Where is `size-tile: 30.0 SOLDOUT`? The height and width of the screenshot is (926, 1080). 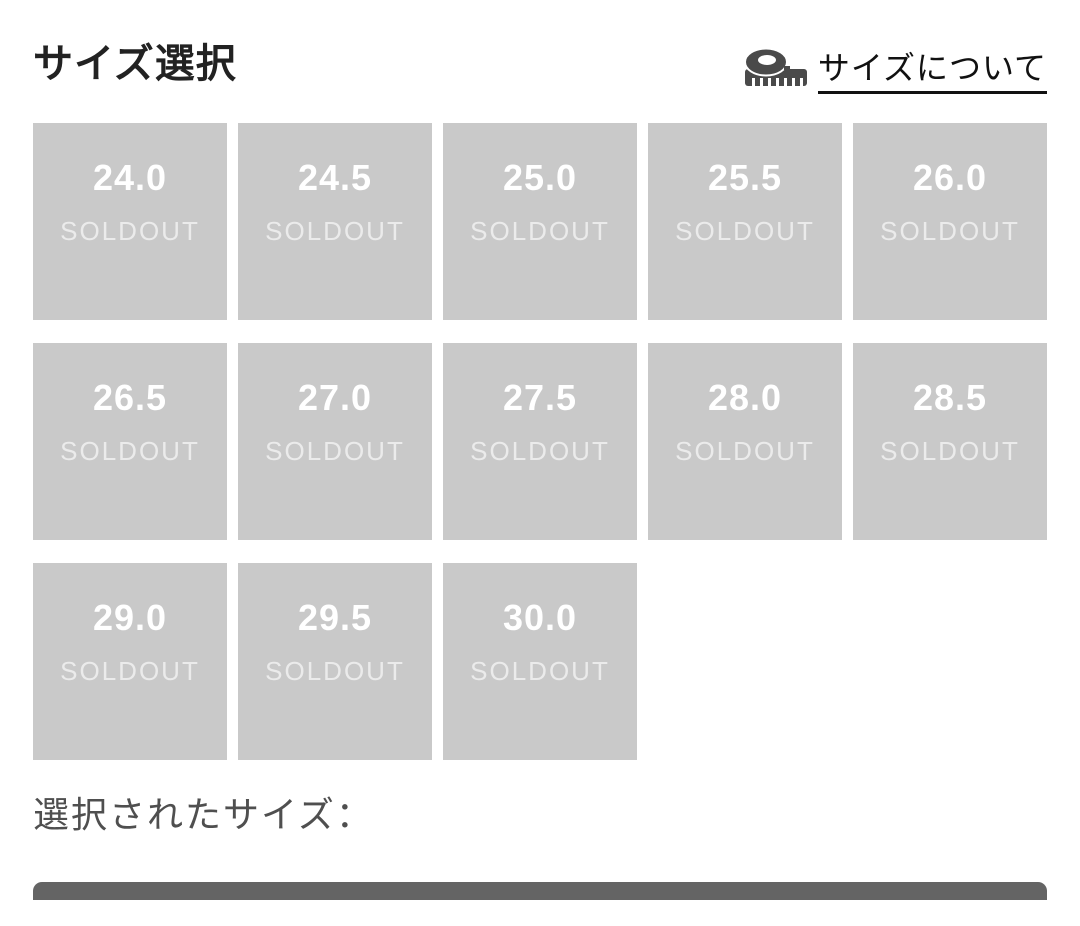 size-tile: 30.0 SOLDOUT is located at coordinates (540, 661).